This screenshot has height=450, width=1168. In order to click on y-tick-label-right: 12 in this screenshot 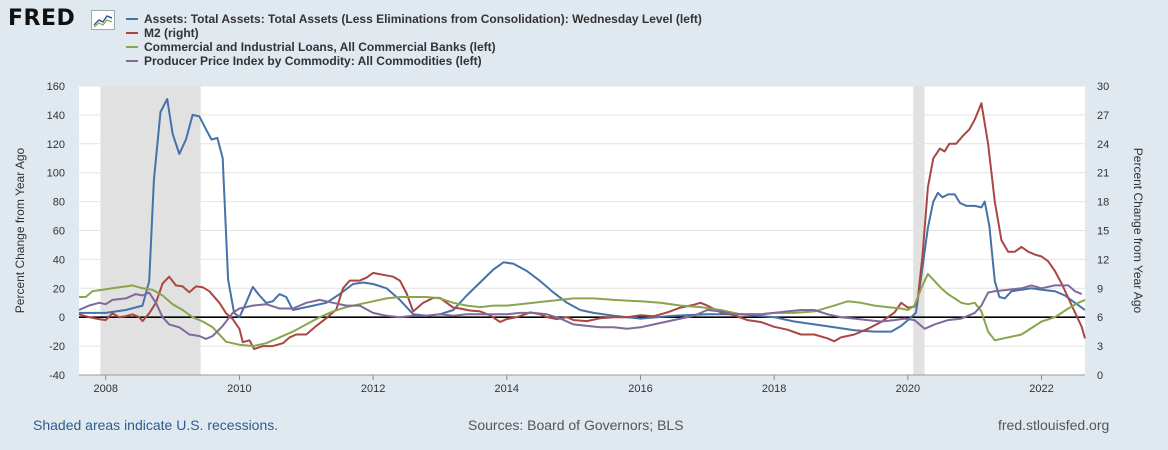, I will do `click(1103, 260)`.